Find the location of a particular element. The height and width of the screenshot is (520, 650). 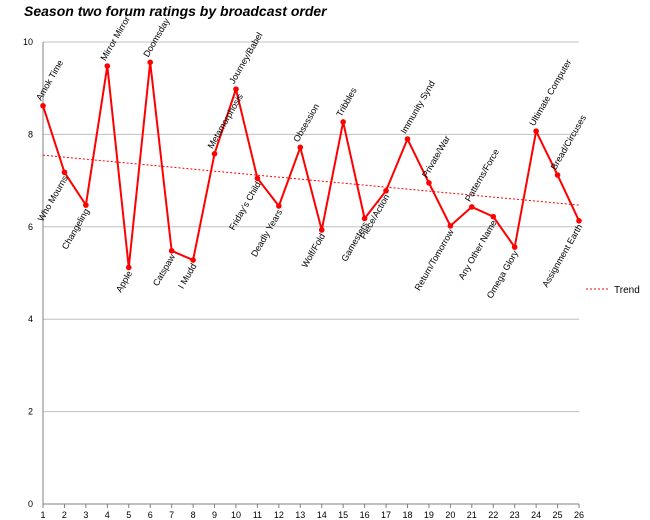

data-label: Patterns/Force is located at coordinates (482, 175).